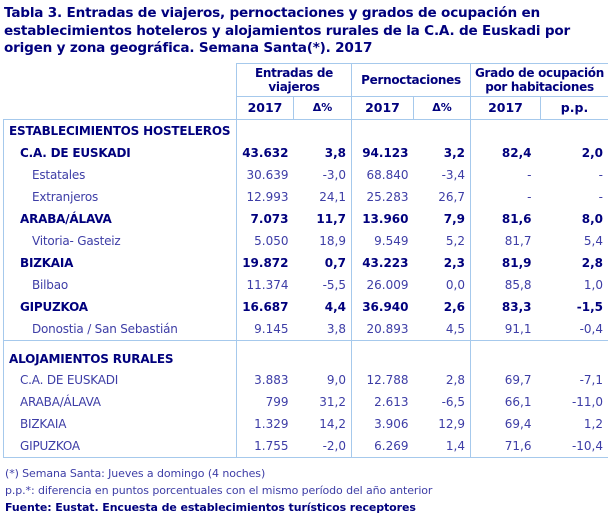  What do you see at coordinates (574, 307) in the screenshot?
I see `cell-grado-pp: -1,5` at bounding box center [574, 307].